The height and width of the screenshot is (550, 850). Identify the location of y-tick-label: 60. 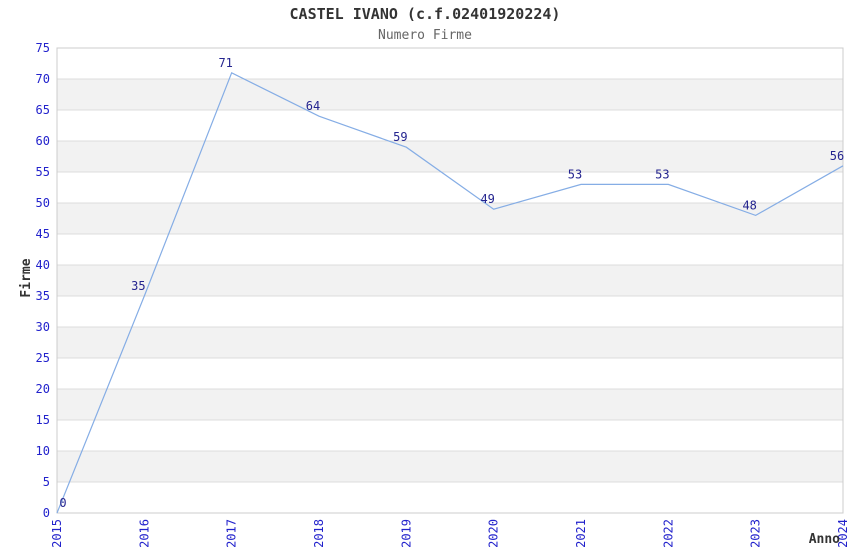
(43, 141).